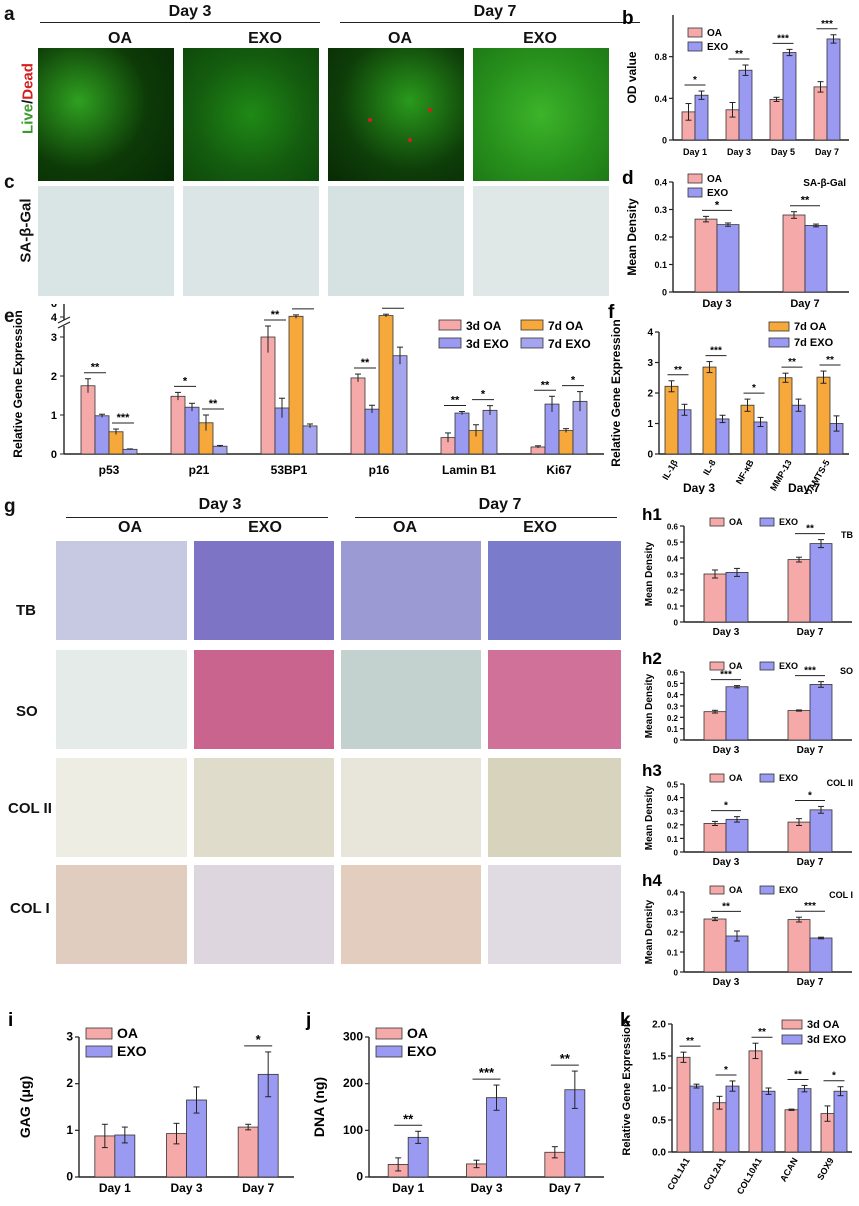 Image resolution: width=859 pixels, height=1206 pixels. I want to click on g-exo-header-d3: EXO, so click(265, 527).